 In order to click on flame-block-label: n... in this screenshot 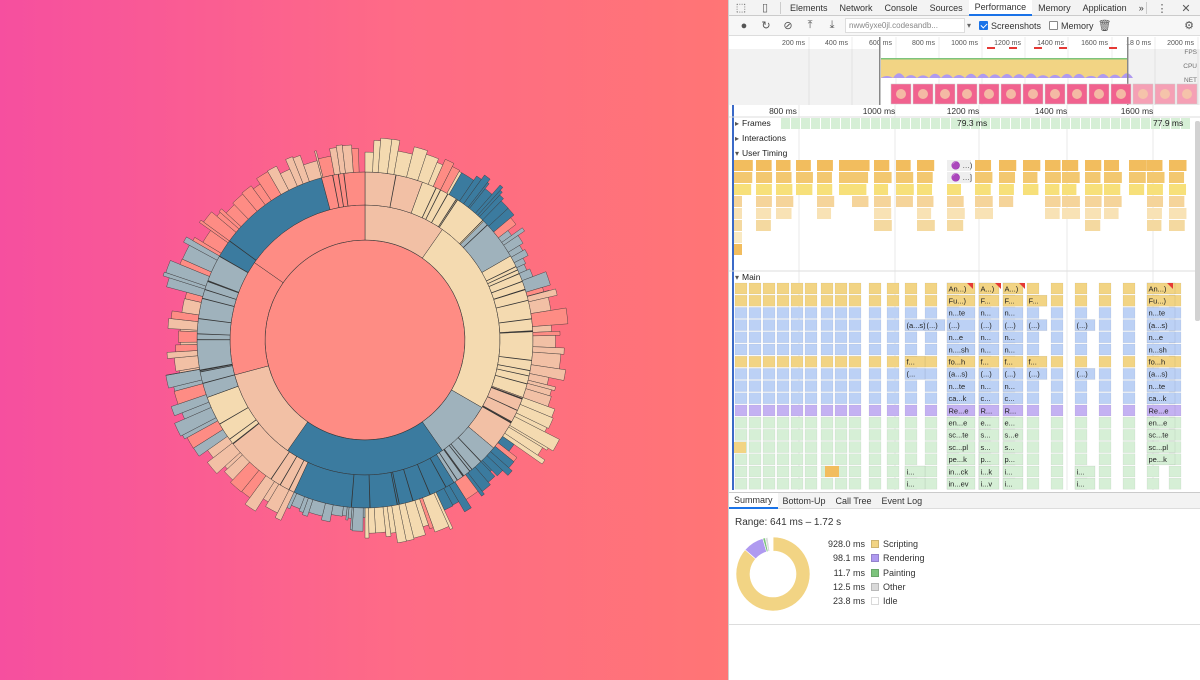, I will do `click(986, 386)`.